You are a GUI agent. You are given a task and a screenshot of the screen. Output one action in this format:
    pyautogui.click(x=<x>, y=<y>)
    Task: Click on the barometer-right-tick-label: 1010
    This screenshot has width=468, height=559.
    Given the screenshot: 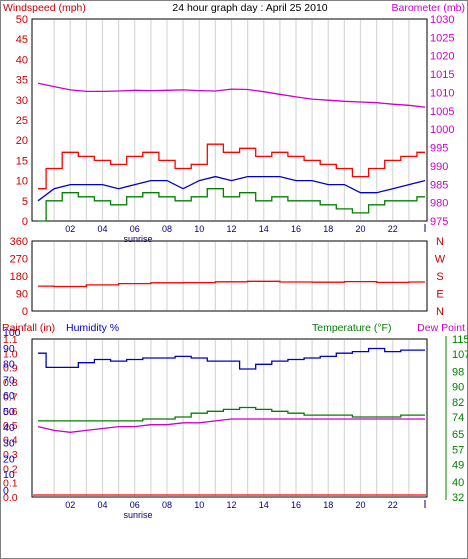 What is the action you would take?
    pyautogui.click(x=442, y=93)
    